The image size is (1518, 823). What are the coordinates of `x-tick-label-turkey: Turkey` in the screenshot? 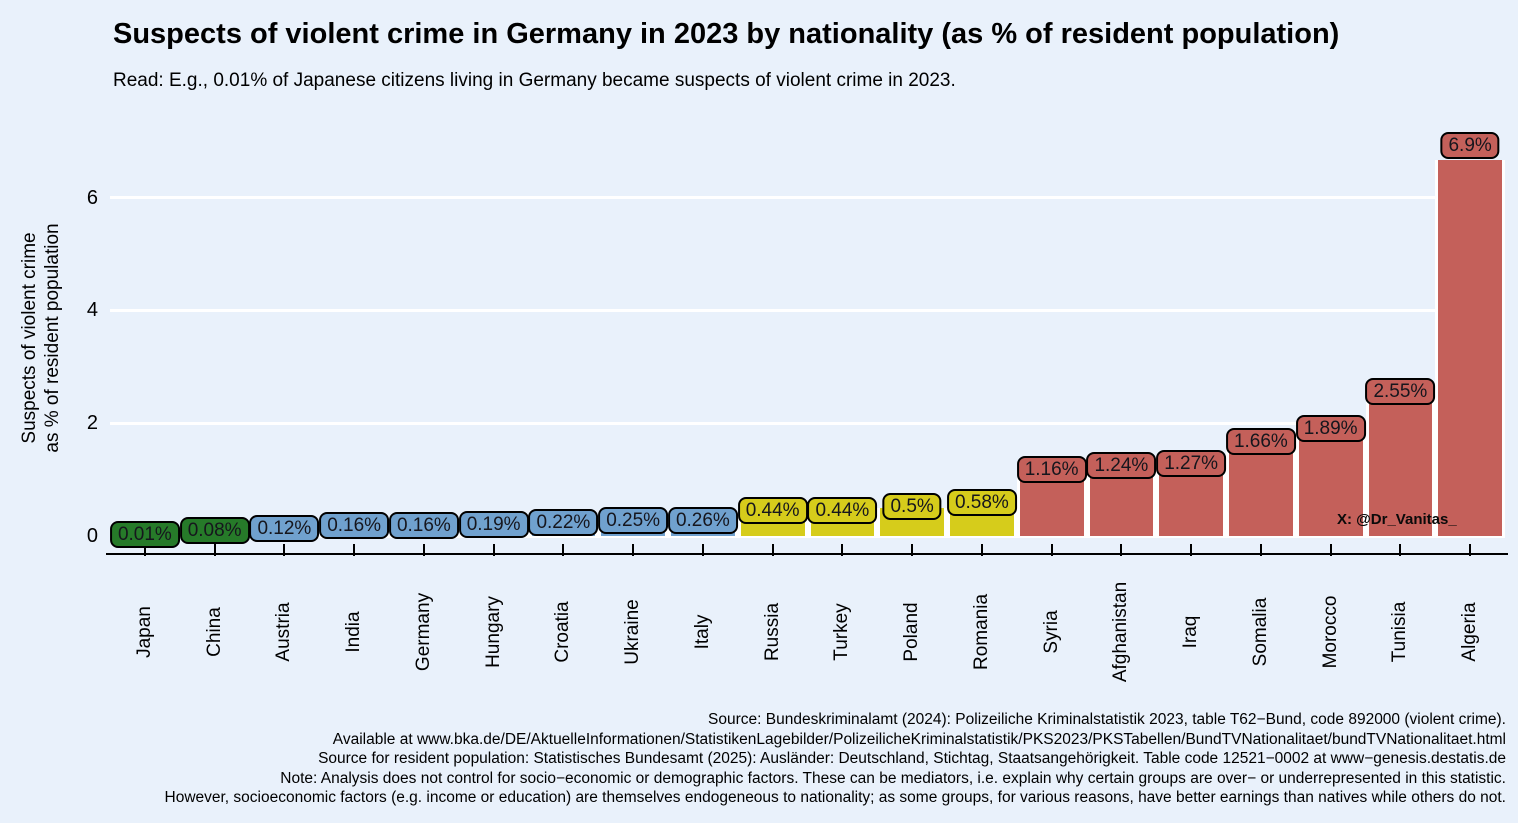 It's located at (842, 632).